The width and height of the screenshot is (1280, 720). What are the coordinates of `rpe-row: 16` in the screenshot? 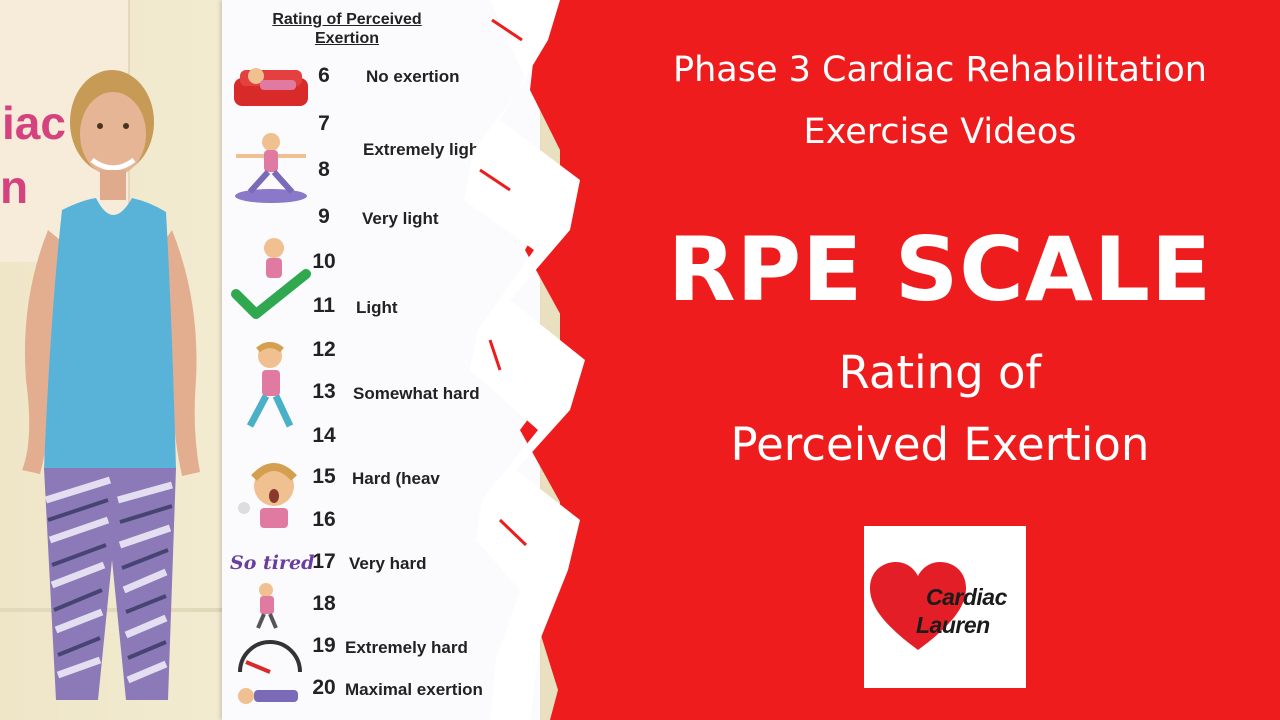 It's located at (381, 523).